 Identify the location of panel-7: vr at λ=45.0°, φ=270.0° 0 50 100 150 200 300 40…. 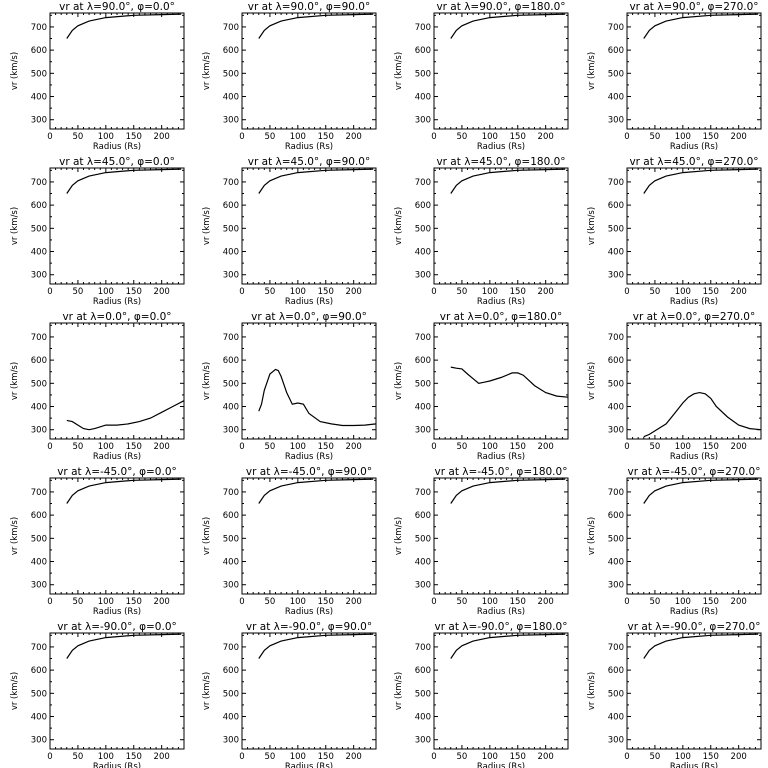
(674, 231).